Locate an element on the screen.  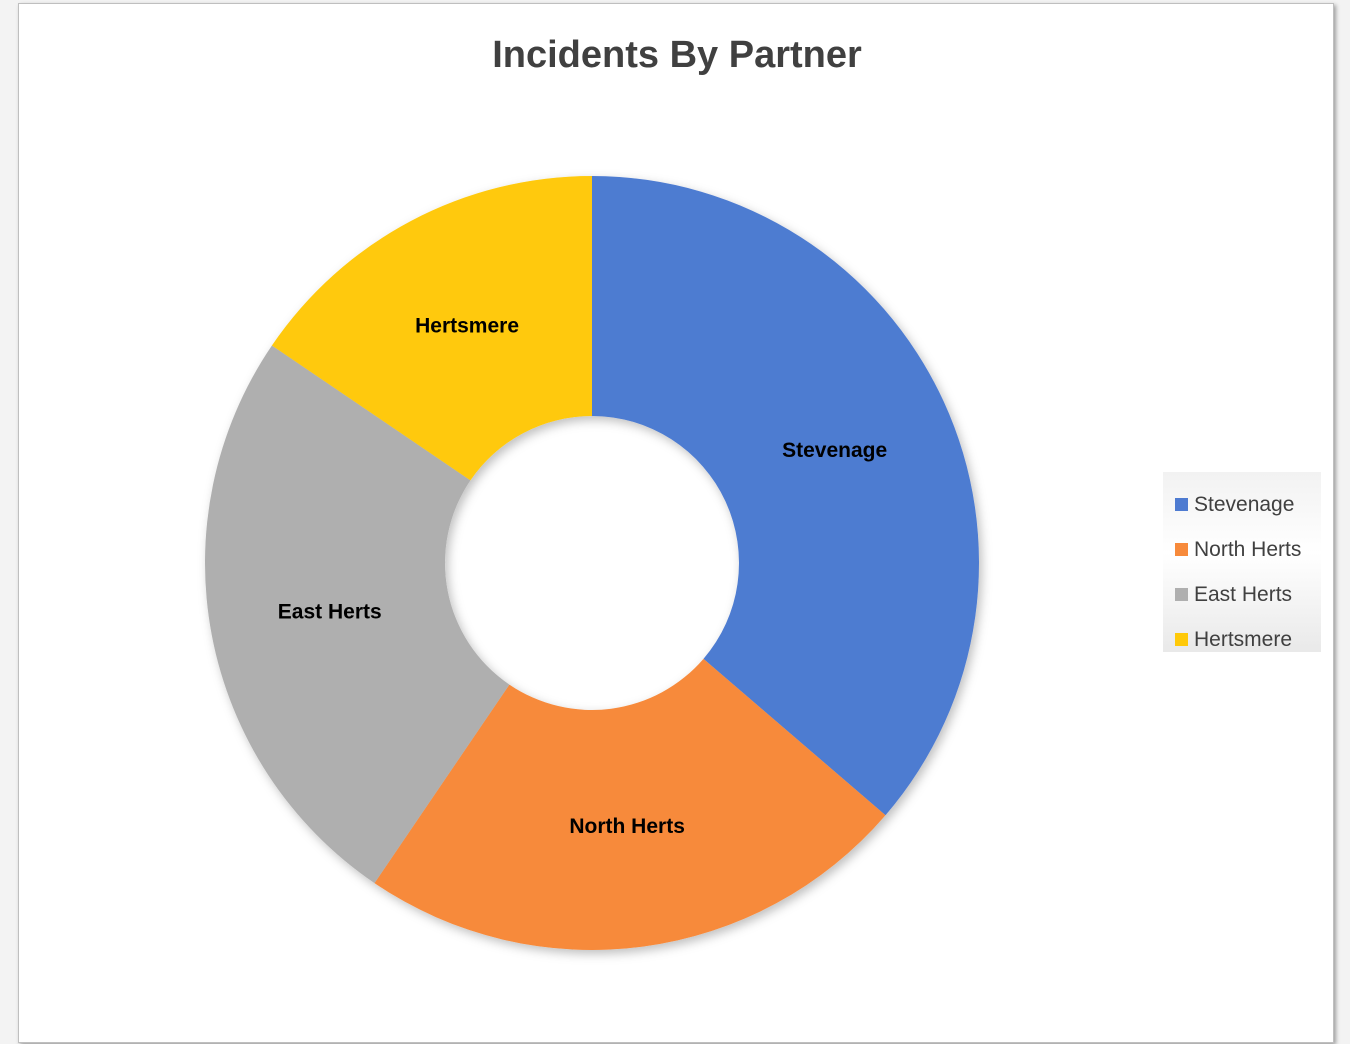
slice-east-herts is located at coordinates (357, 614).